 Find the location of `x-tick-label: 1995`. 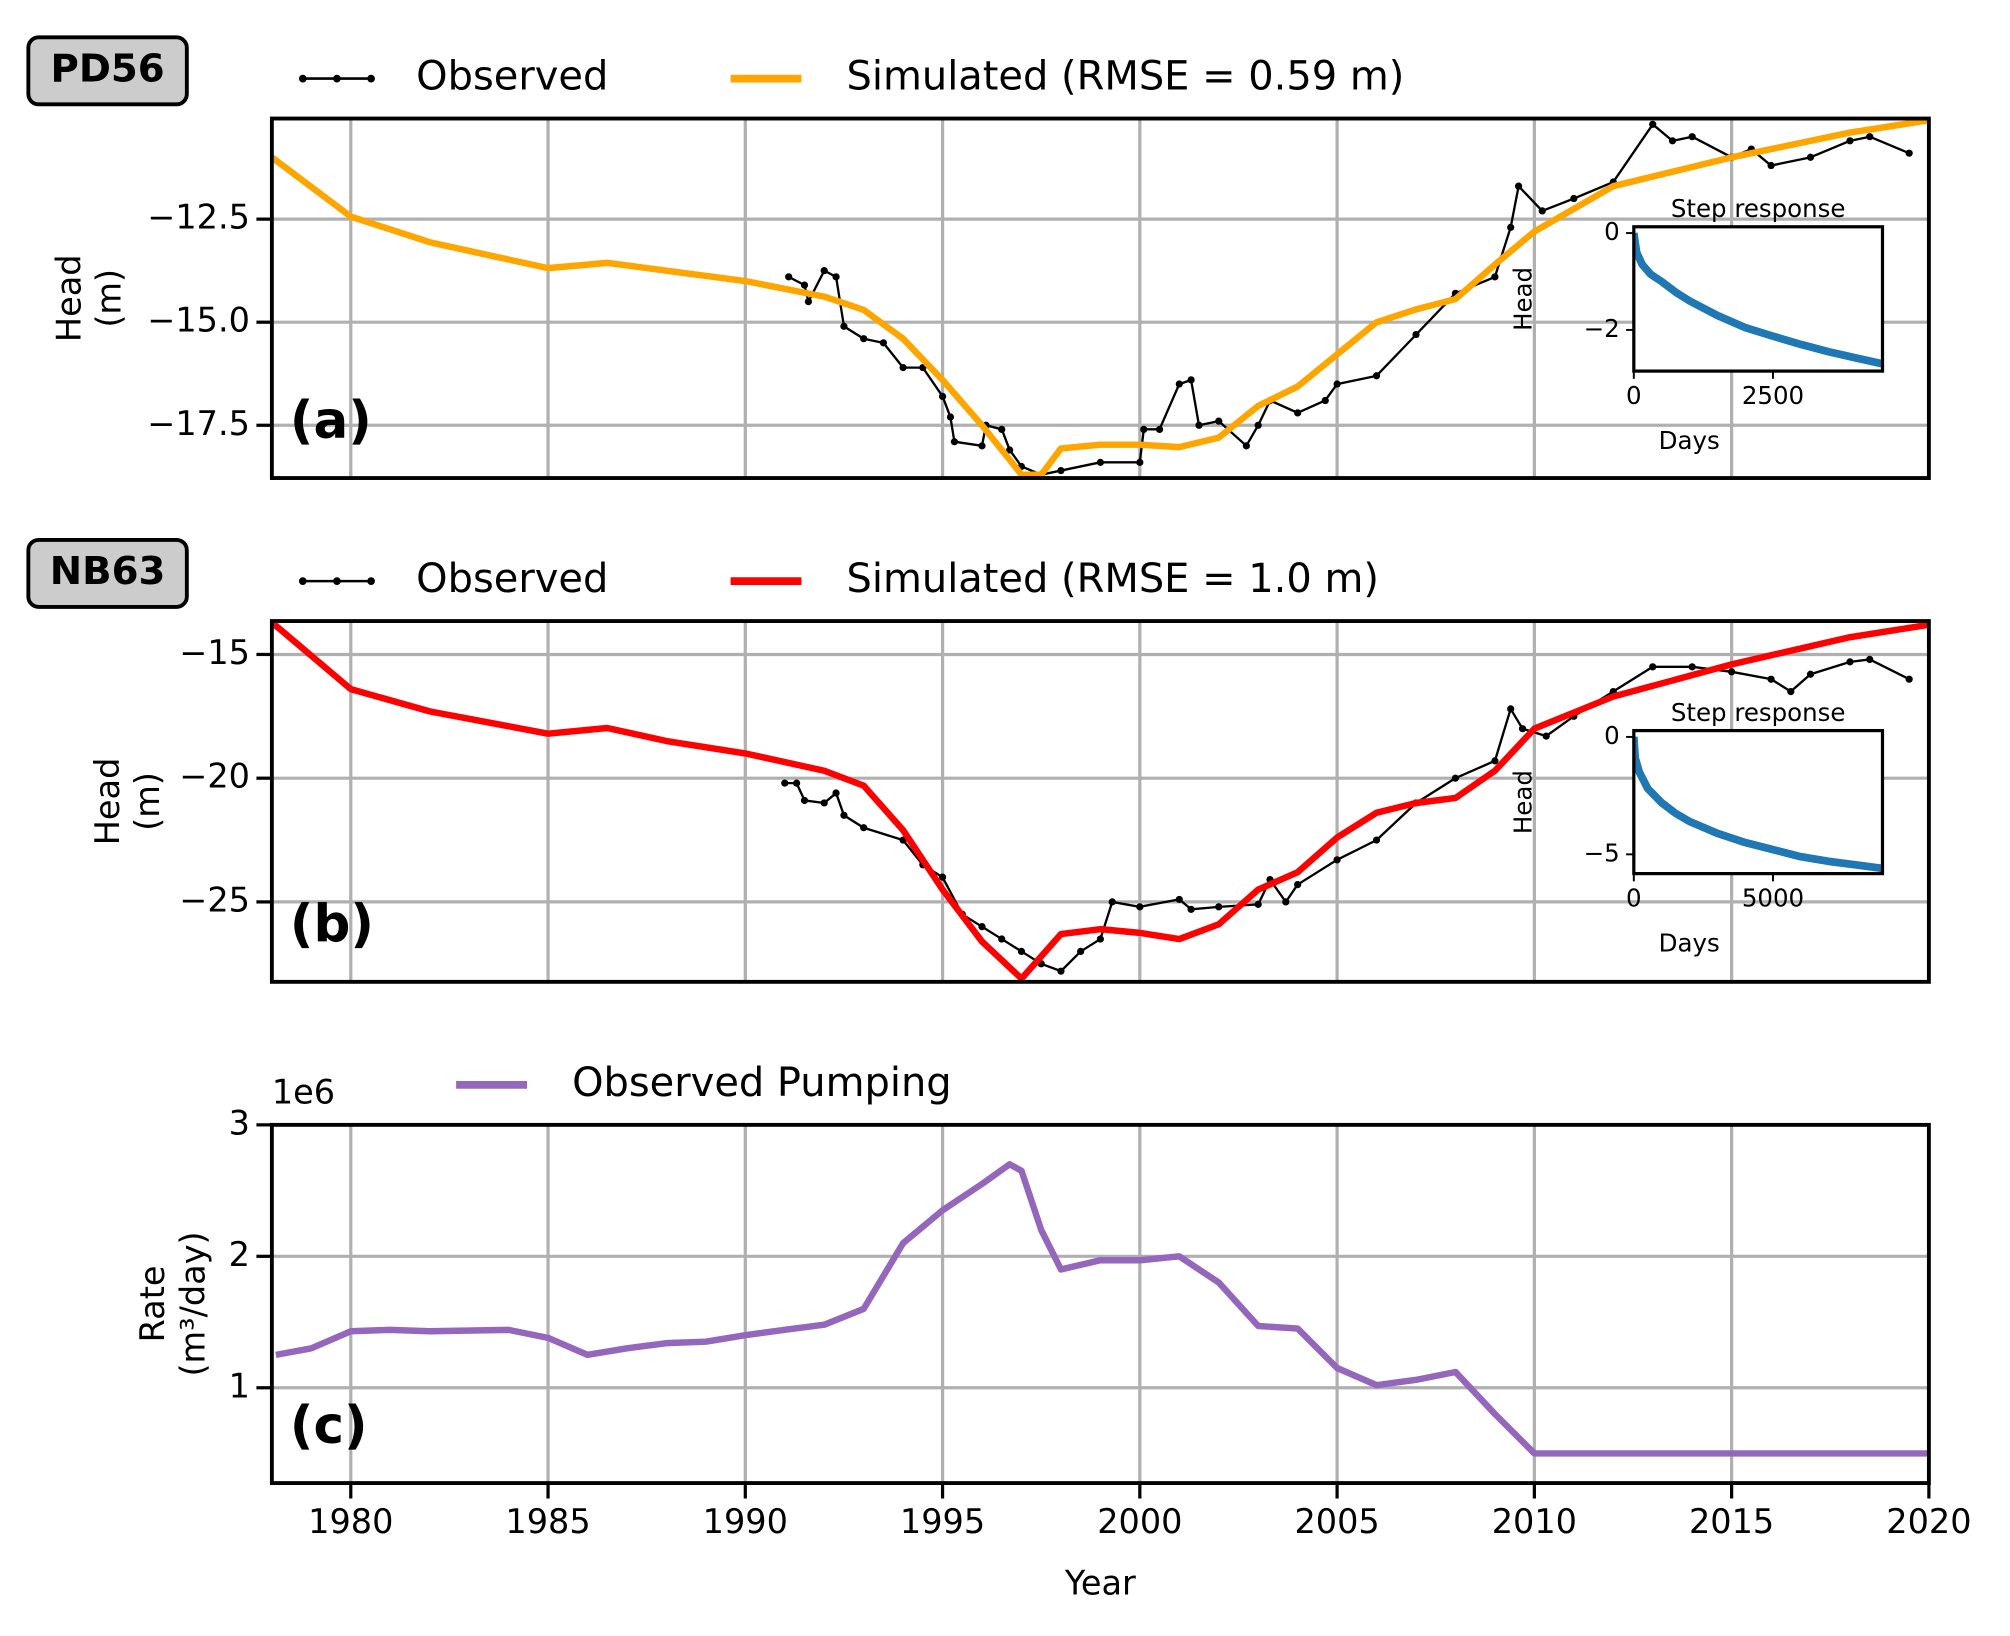

x-tick-label: 1995 is located at coordinates (942, 1521).